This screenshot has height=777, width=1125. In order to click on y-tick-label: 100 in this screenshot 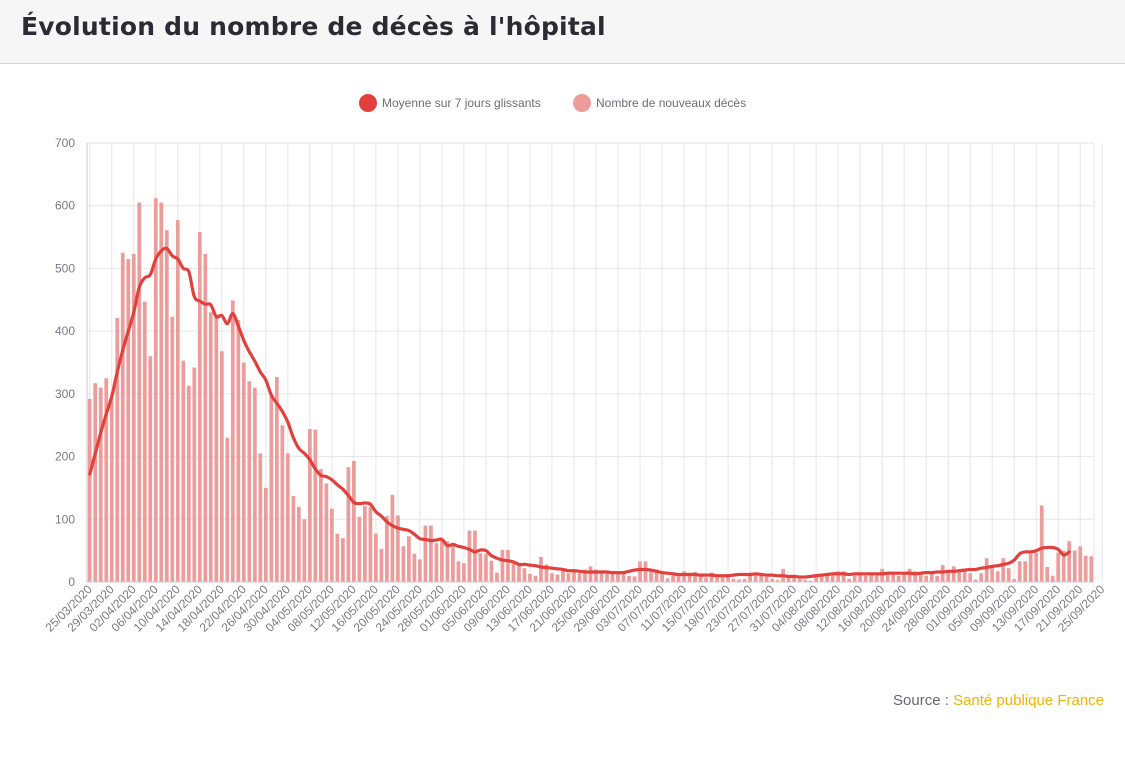, I will do `click(65, 519)`.